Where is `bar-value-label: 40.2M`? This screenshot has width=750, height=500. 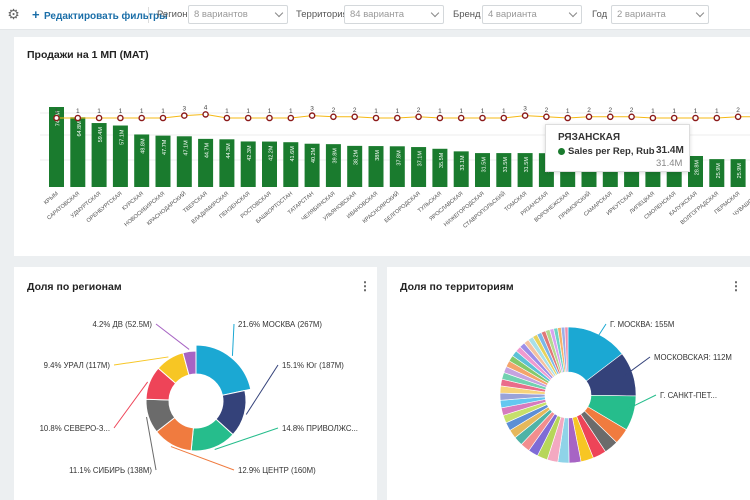 bar-value-label: 40.2M is located at coordinates (314, 155).